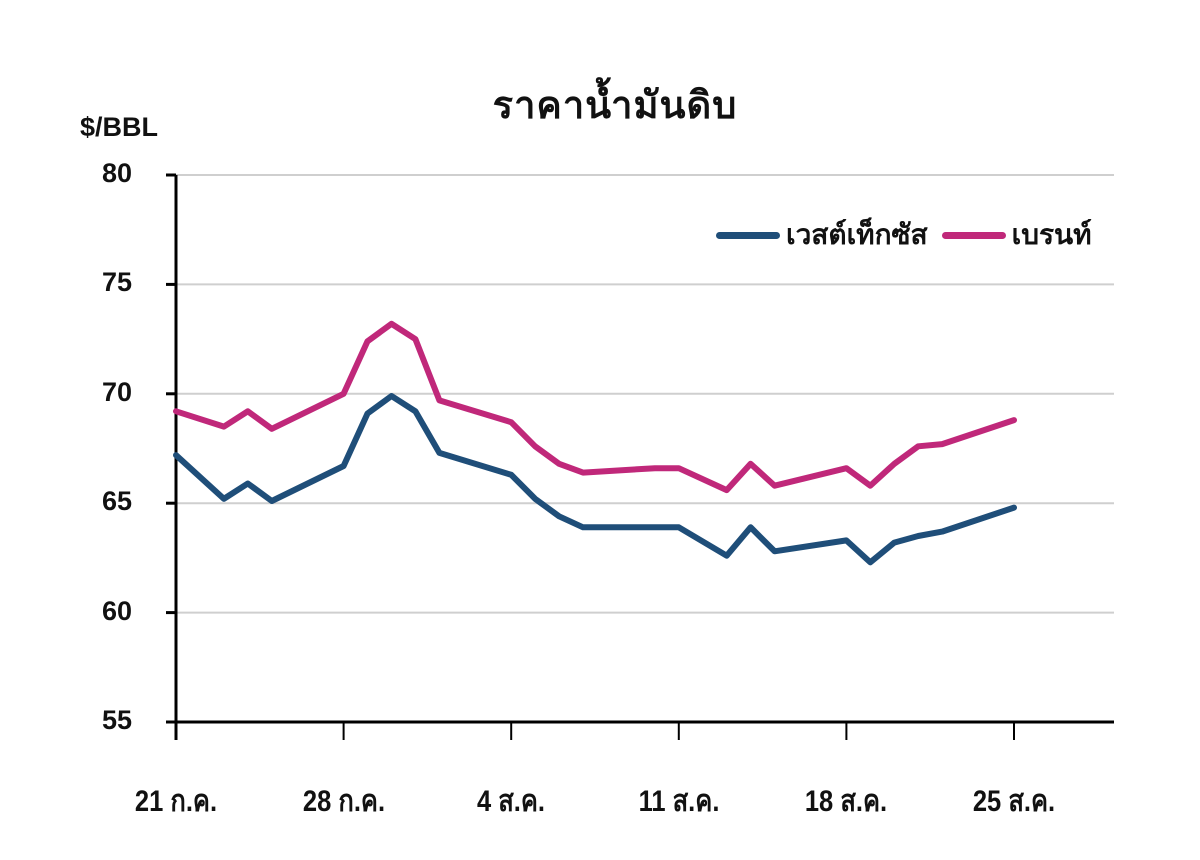  What do you see at coordinates (1051, 234) in the screenshot?
I see `legend-label-brent: เบรนท์` at bounding box center [1051, 234].